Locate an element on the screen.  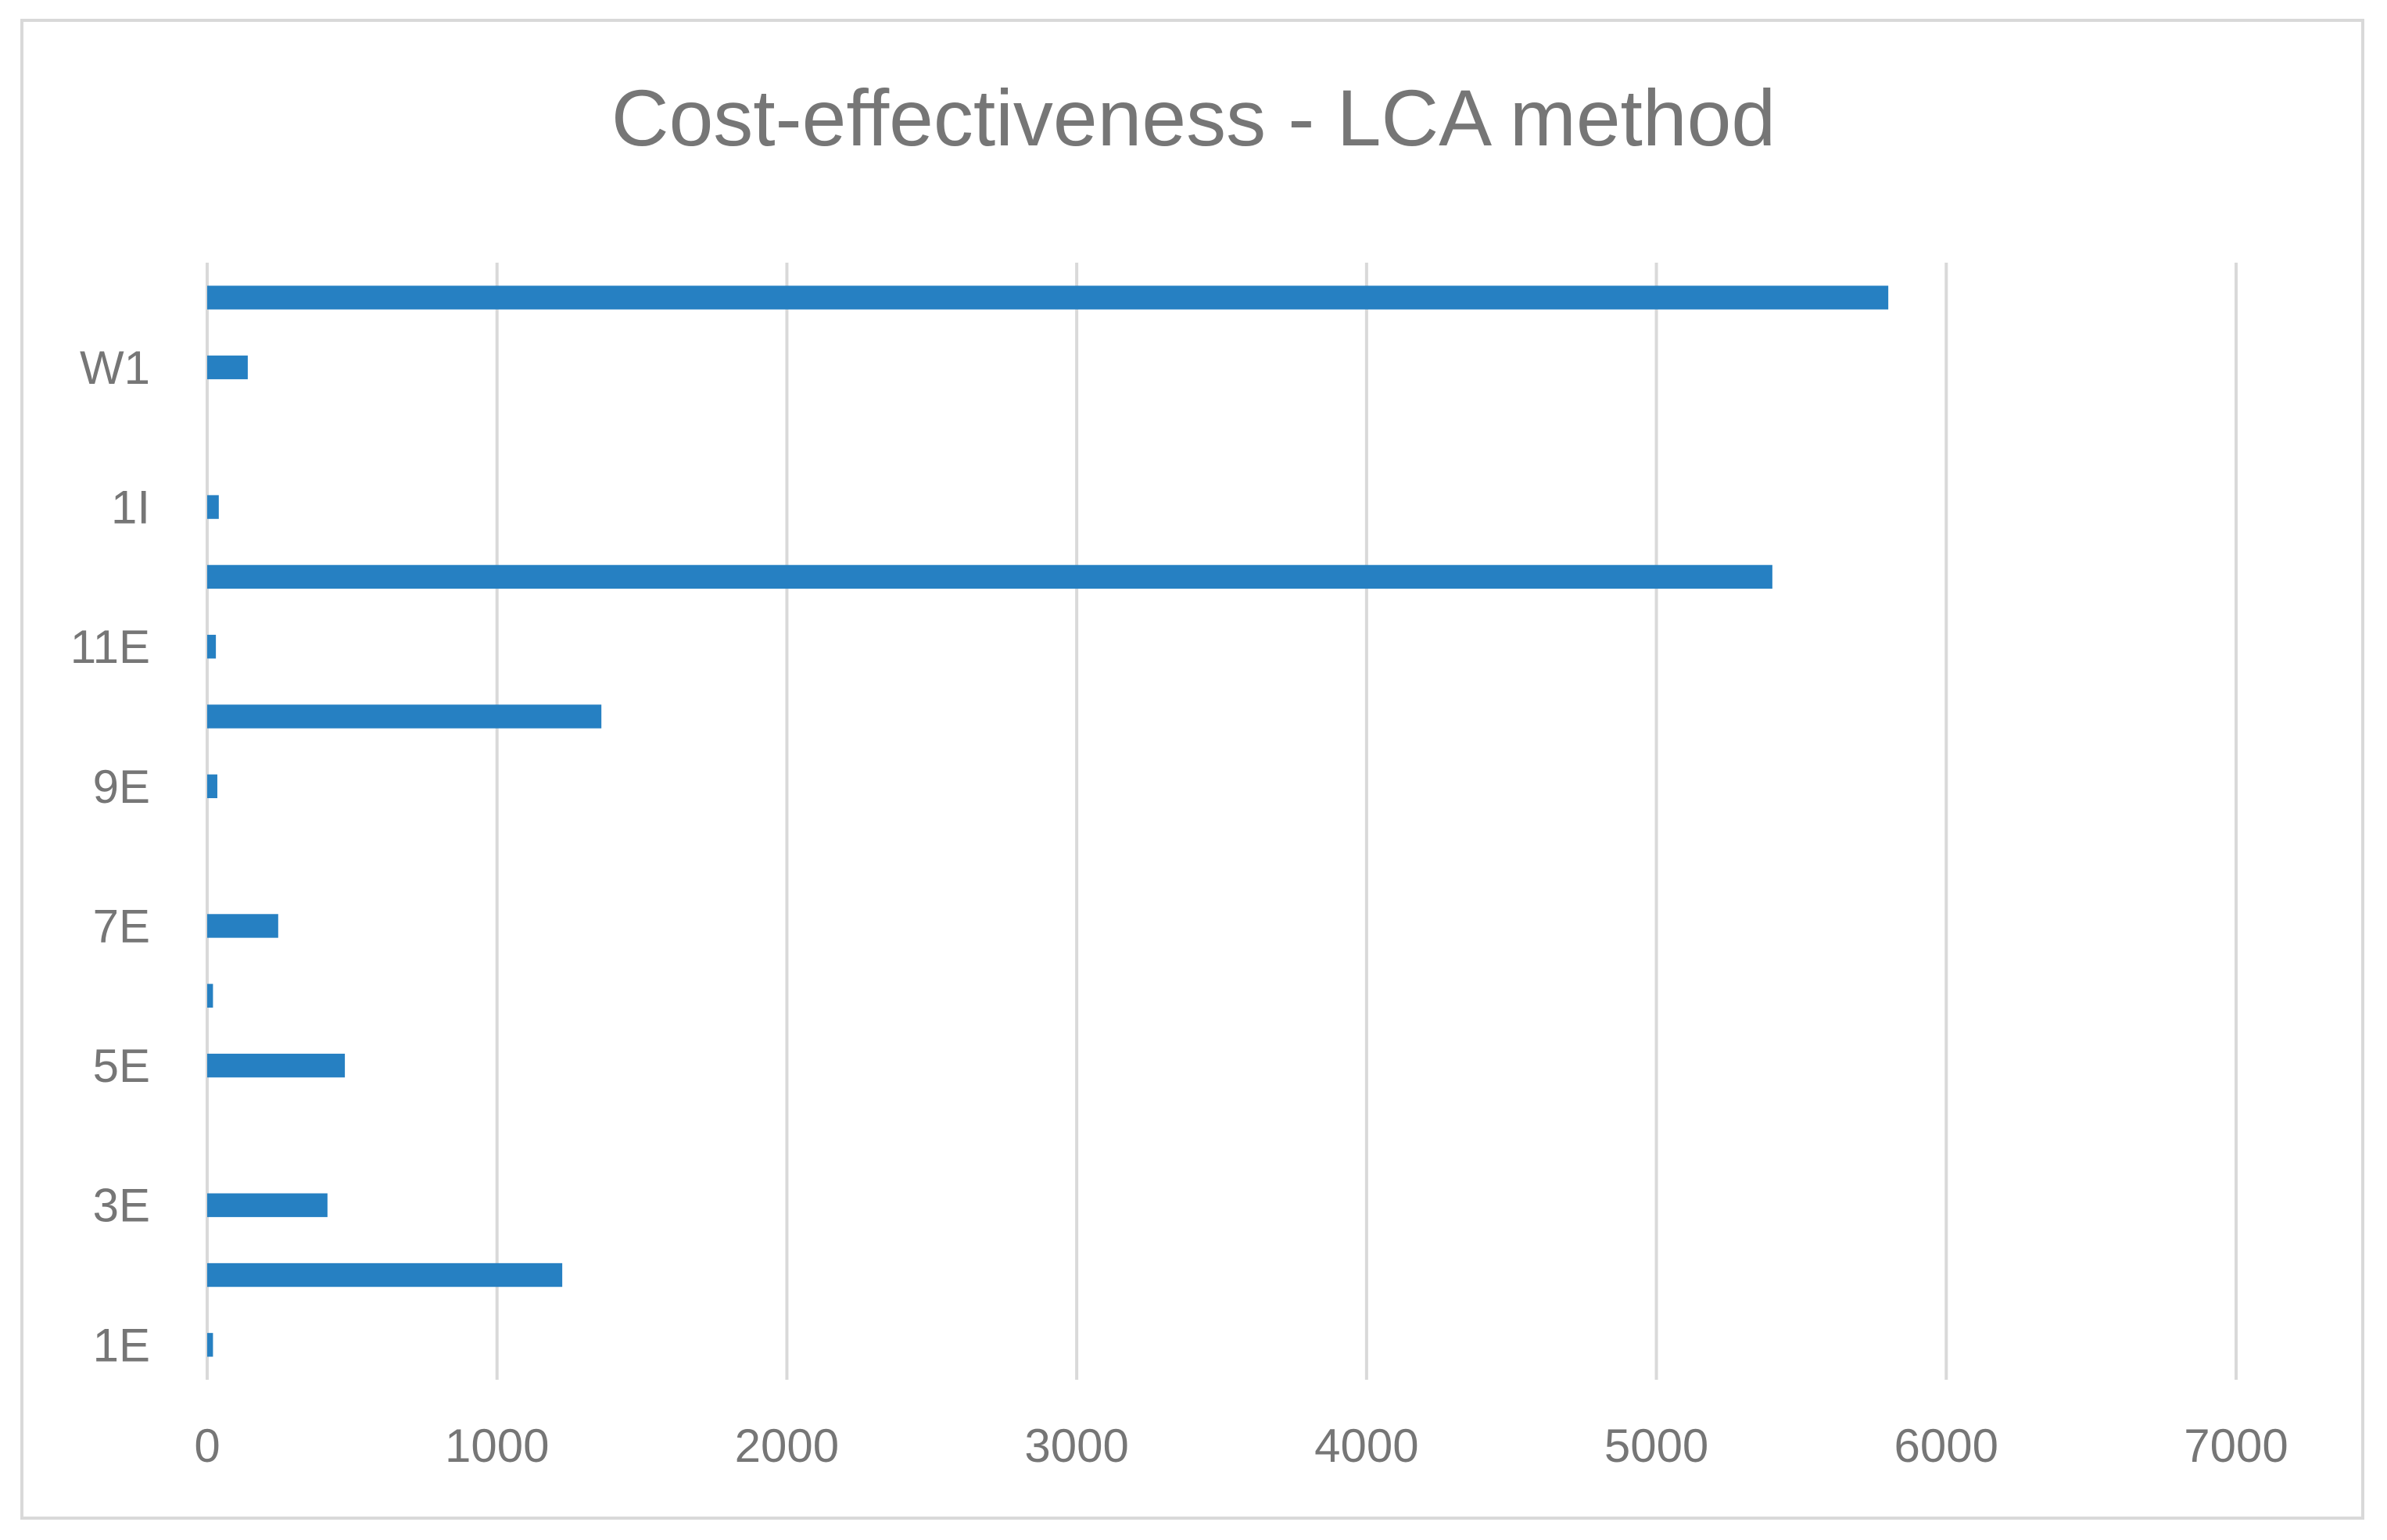
bar-3E is located at coordinates (267, 1205).